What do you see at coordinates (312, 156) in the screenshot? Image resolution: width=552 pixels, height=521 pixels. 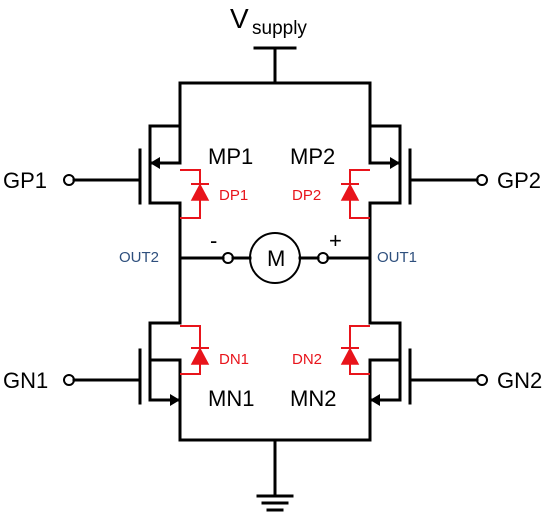 I see `mp2-label: MP2` at bounding box center [312, 156].